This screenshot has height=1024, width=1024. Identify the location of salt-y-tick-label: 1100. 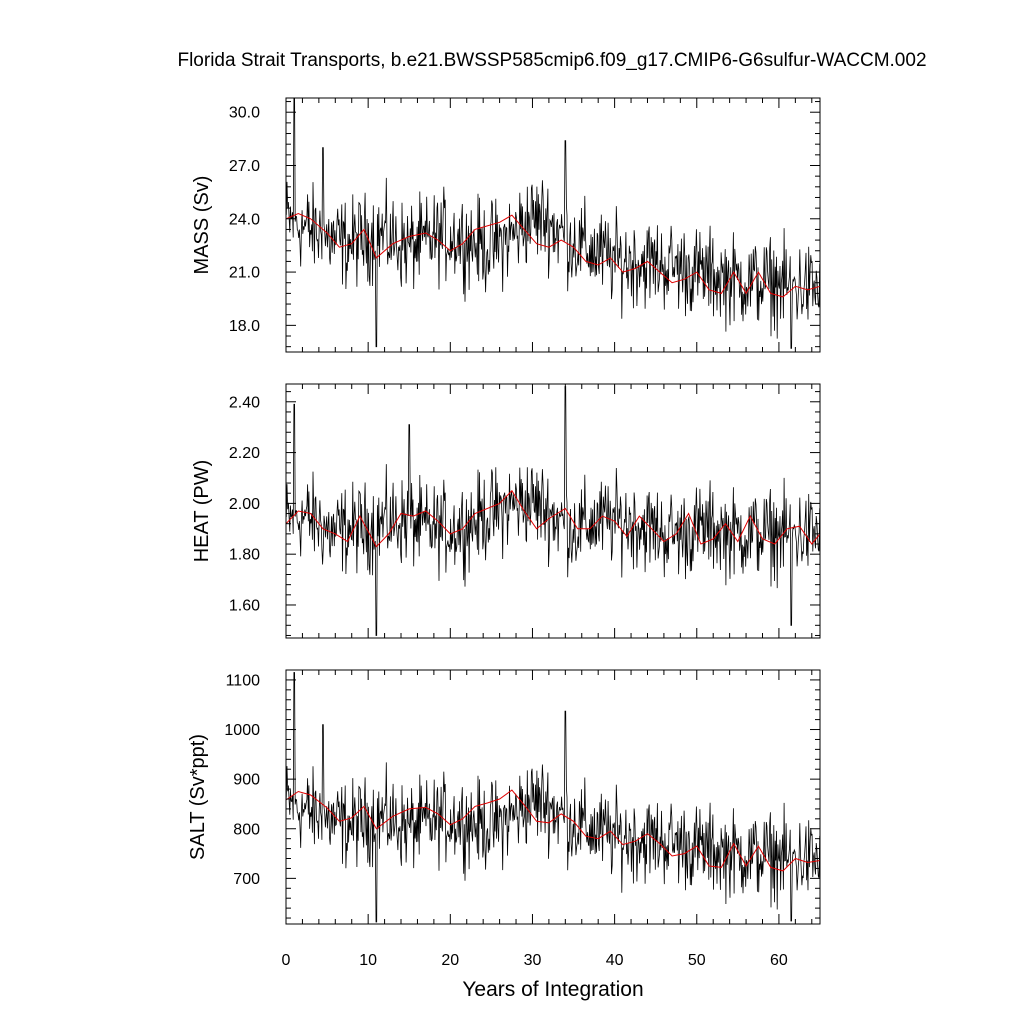
(243, 680).